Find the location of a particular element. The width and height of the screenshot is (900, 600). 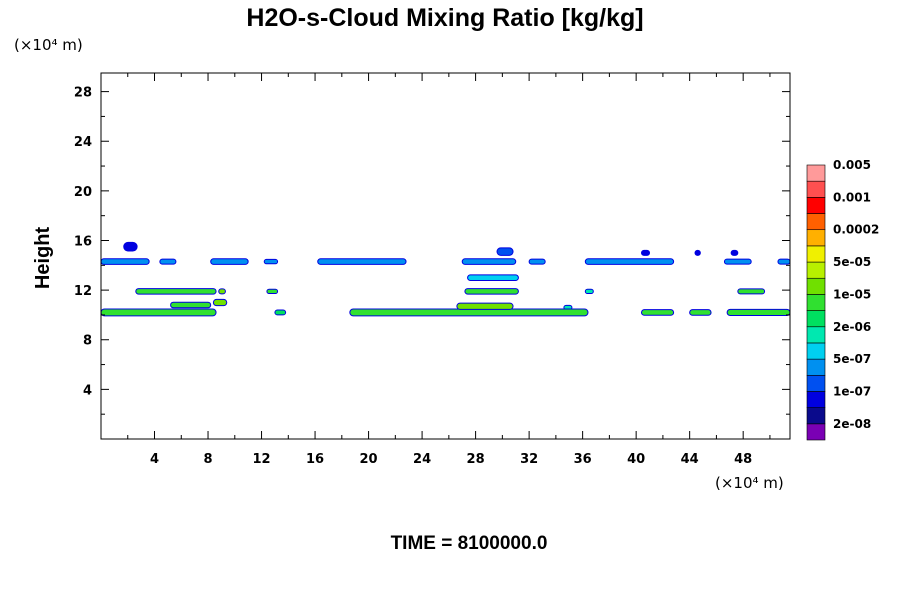

x-tick-label-7: 32 is located at coordinates (529, 459).